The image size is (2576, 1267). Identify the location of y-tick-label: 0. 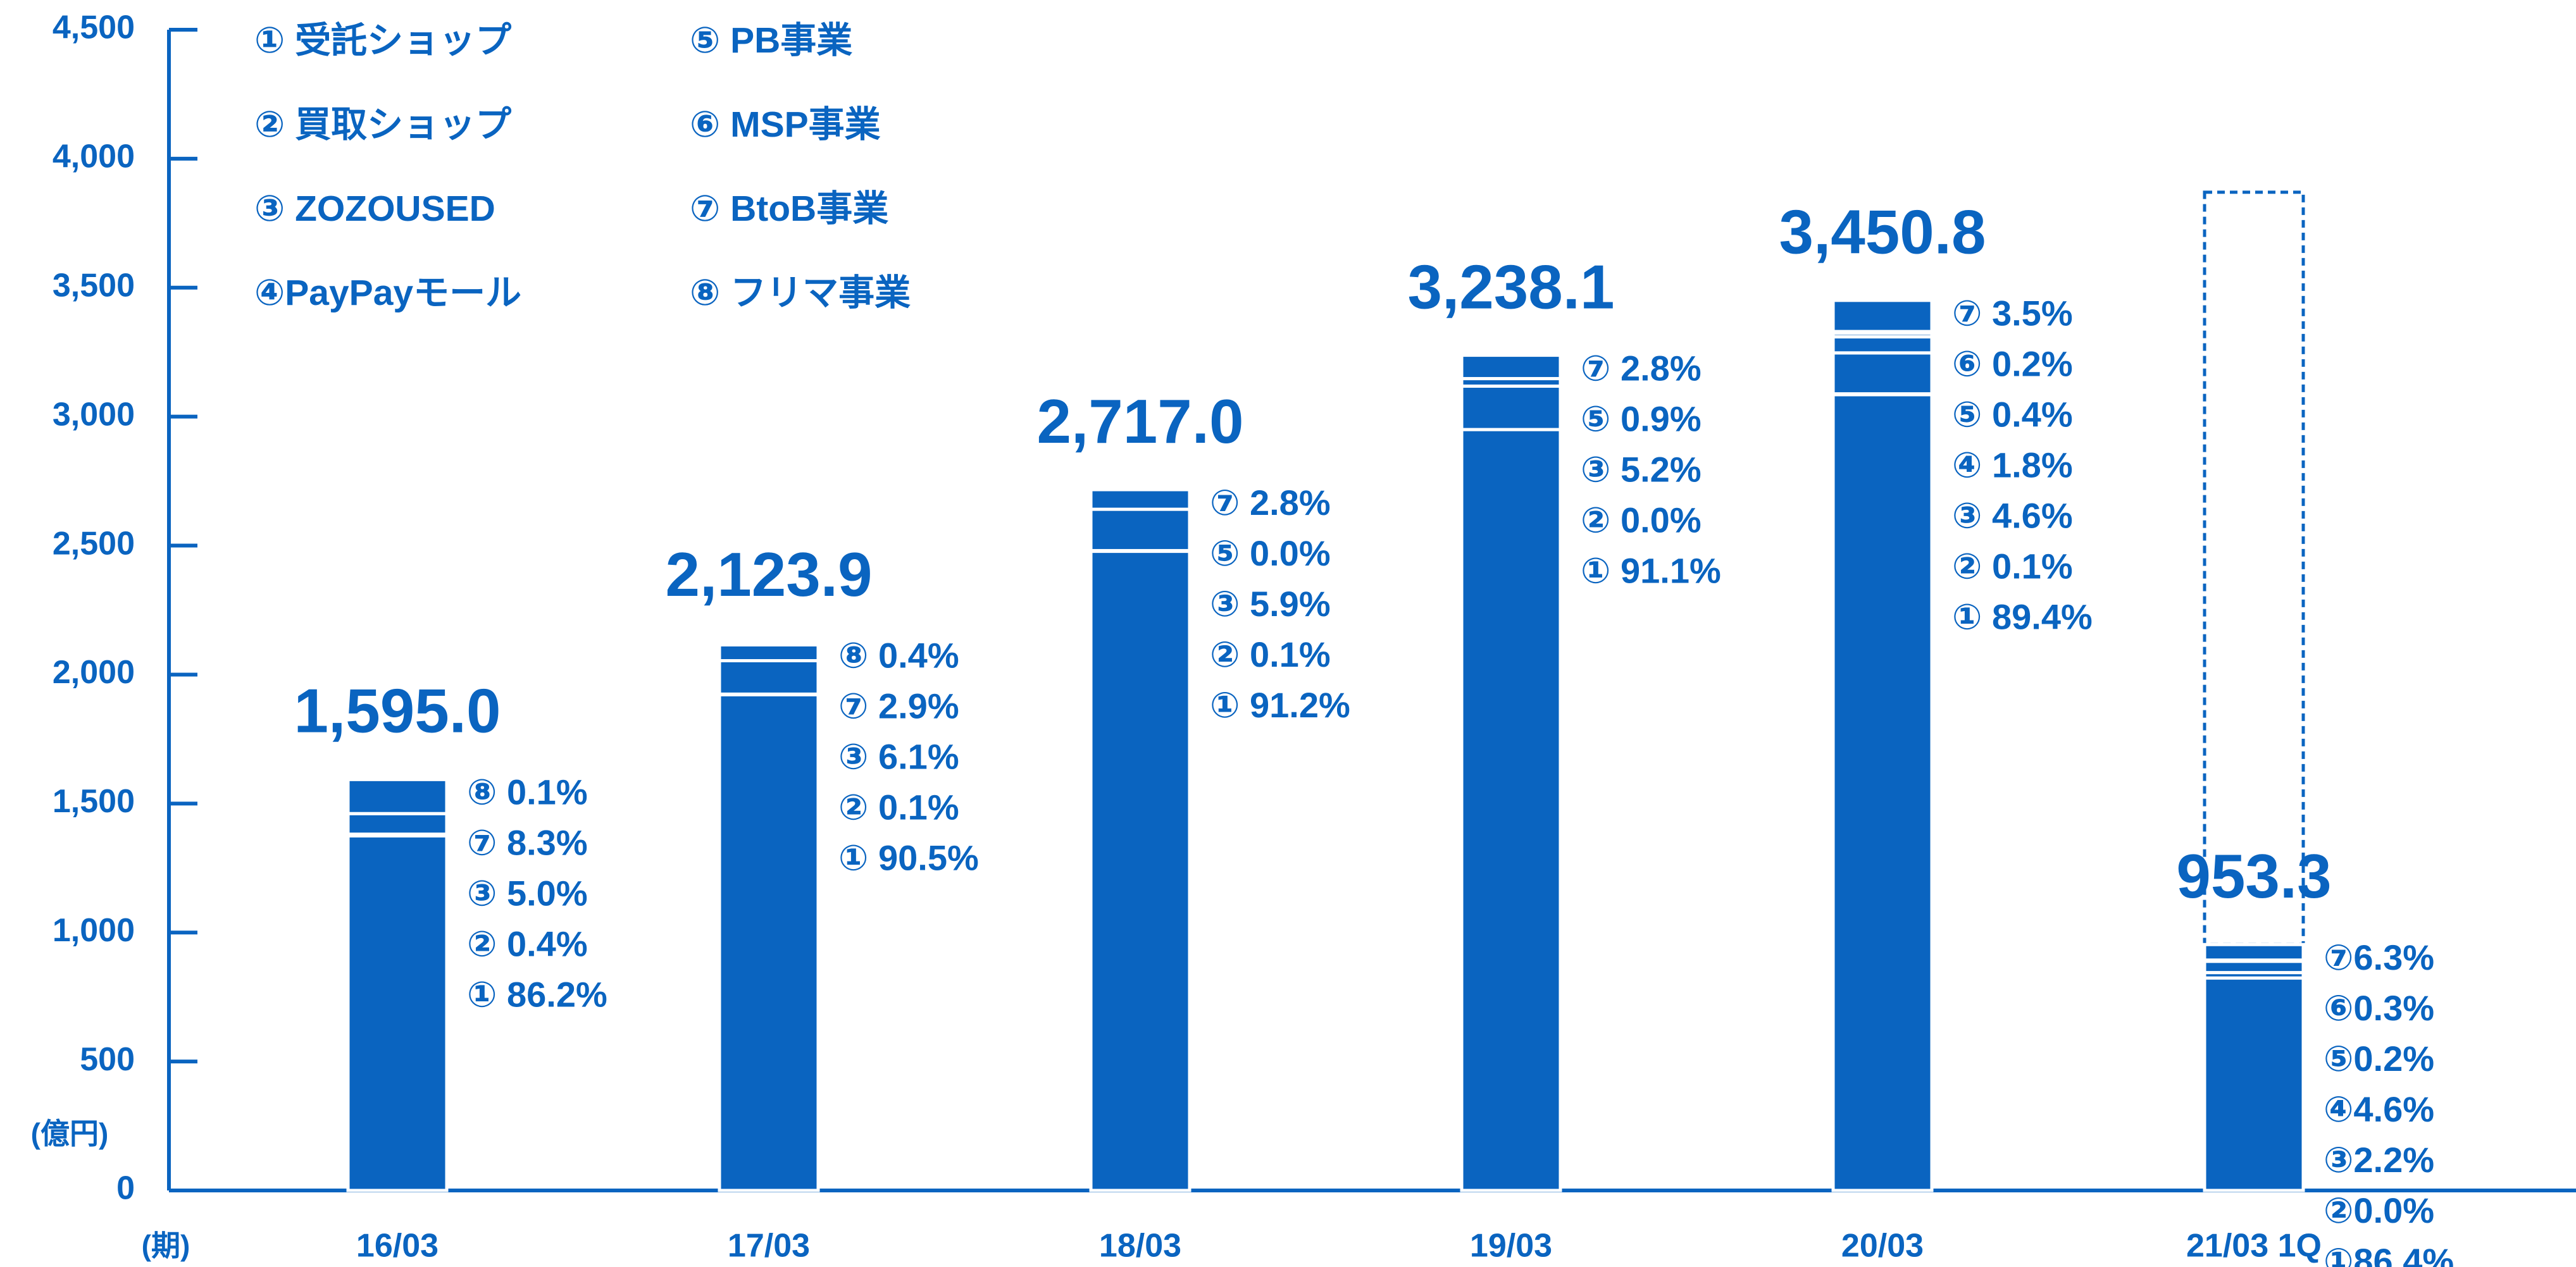
(125, 1188).